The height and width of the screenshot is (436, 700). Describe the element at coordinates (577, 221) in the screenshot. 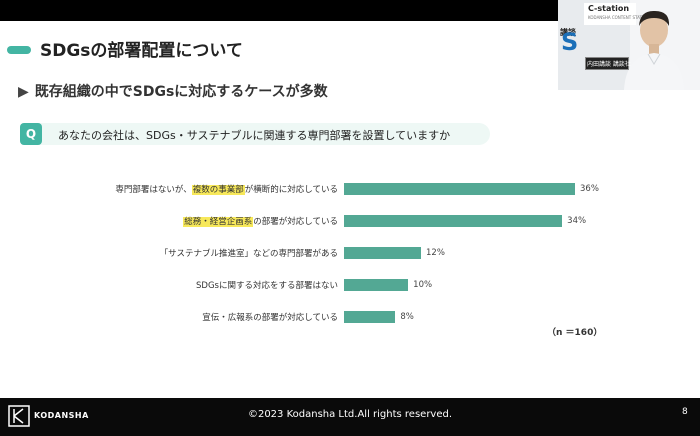

I see `bar-value-label: 34%` at that location.